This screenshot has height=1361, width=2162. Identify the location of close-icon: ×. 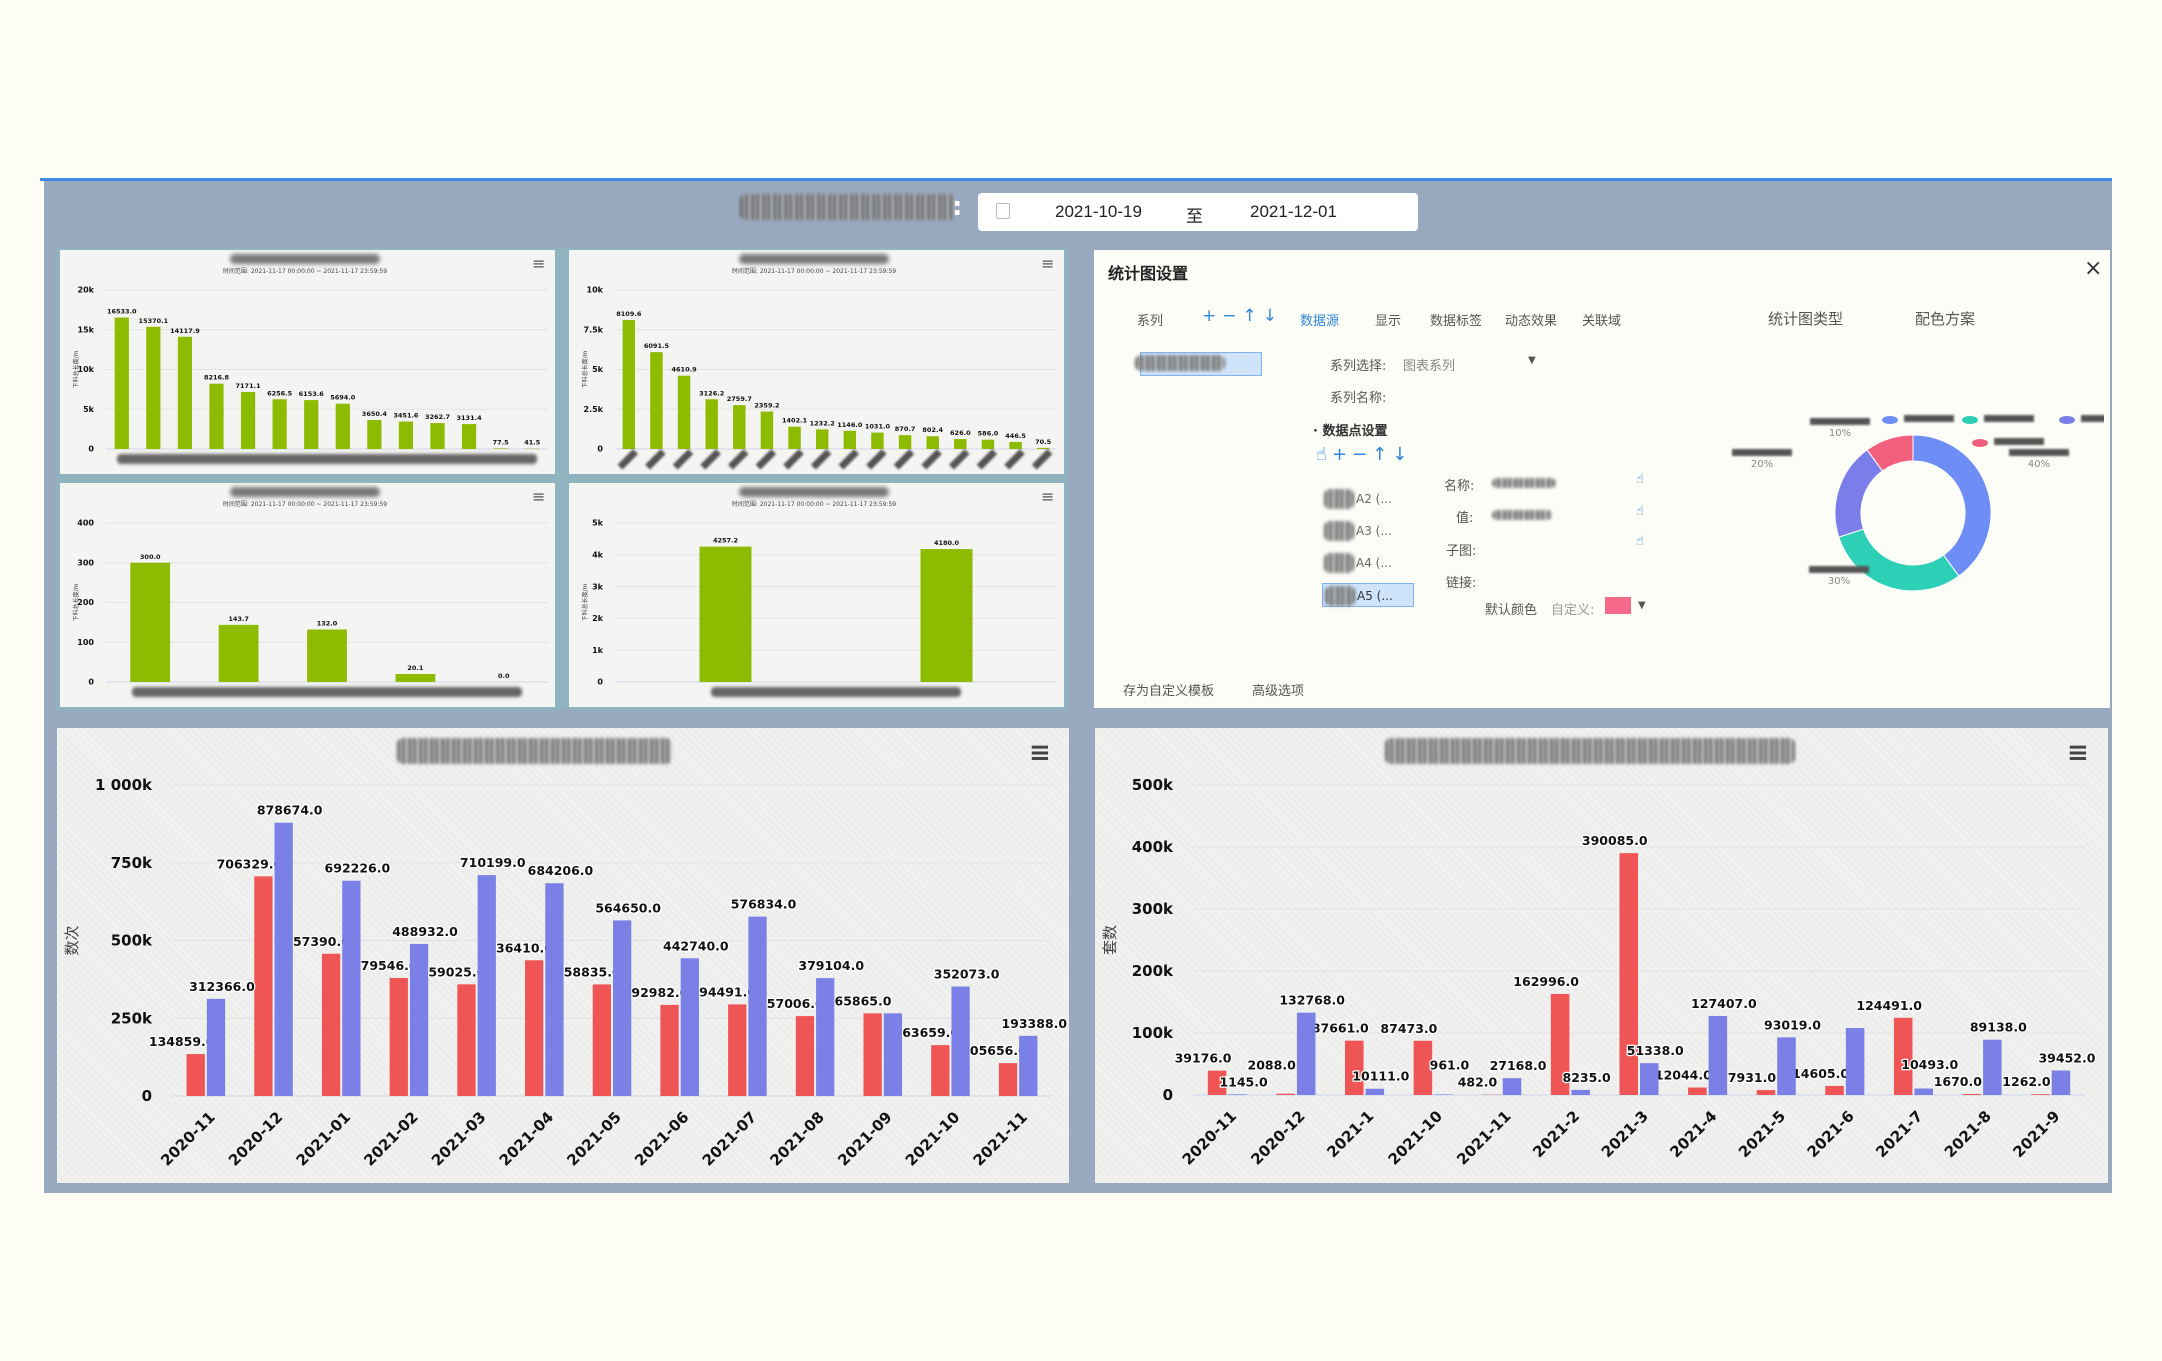
(2093, 268).